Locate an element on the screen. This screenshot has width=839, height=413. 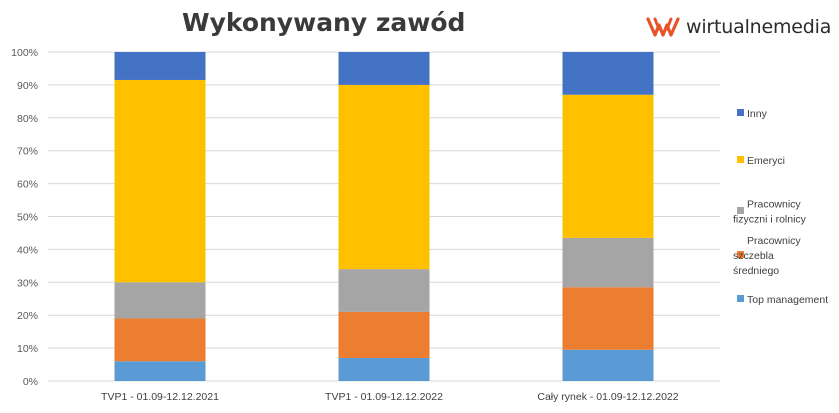
x-category-label: TVP1 - 01.09-12.12.2022 is located at coordinates (384, 397).